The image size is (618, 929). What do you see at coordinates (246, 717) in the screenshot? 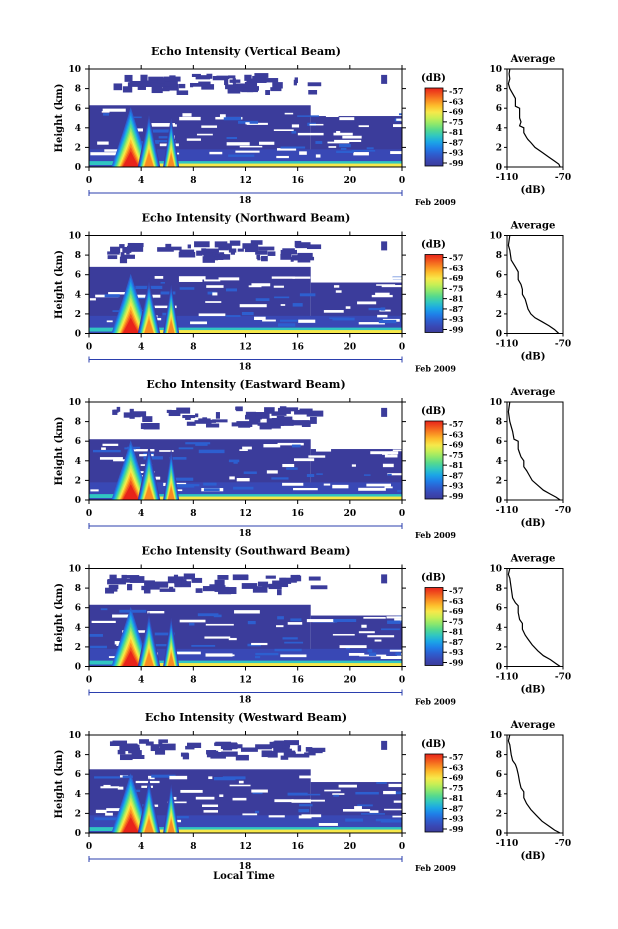
I see `panel-title: Echo Intensity (Westward Beam)` at bounding box center [246, 717].